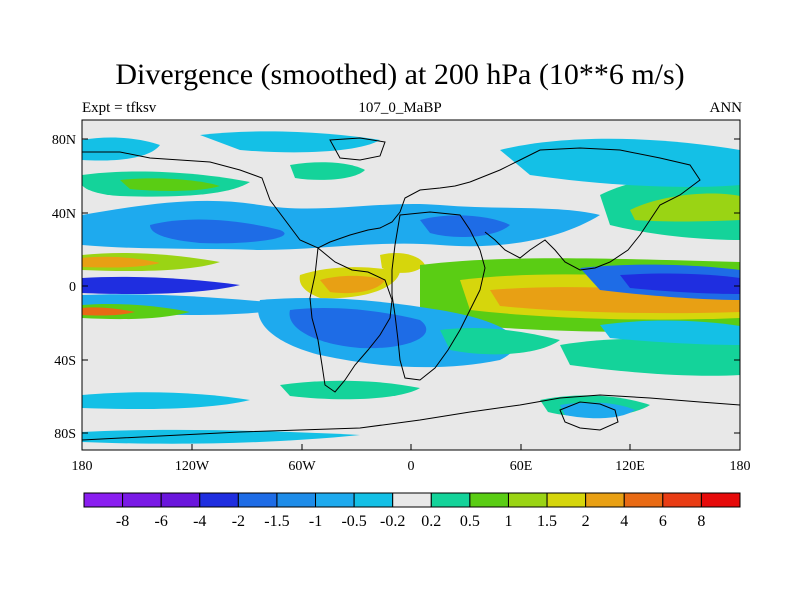 Image resolution: width=800 pixels, height=600 pixels. I want to click on y-tick-label: 0, so click(72, 287).